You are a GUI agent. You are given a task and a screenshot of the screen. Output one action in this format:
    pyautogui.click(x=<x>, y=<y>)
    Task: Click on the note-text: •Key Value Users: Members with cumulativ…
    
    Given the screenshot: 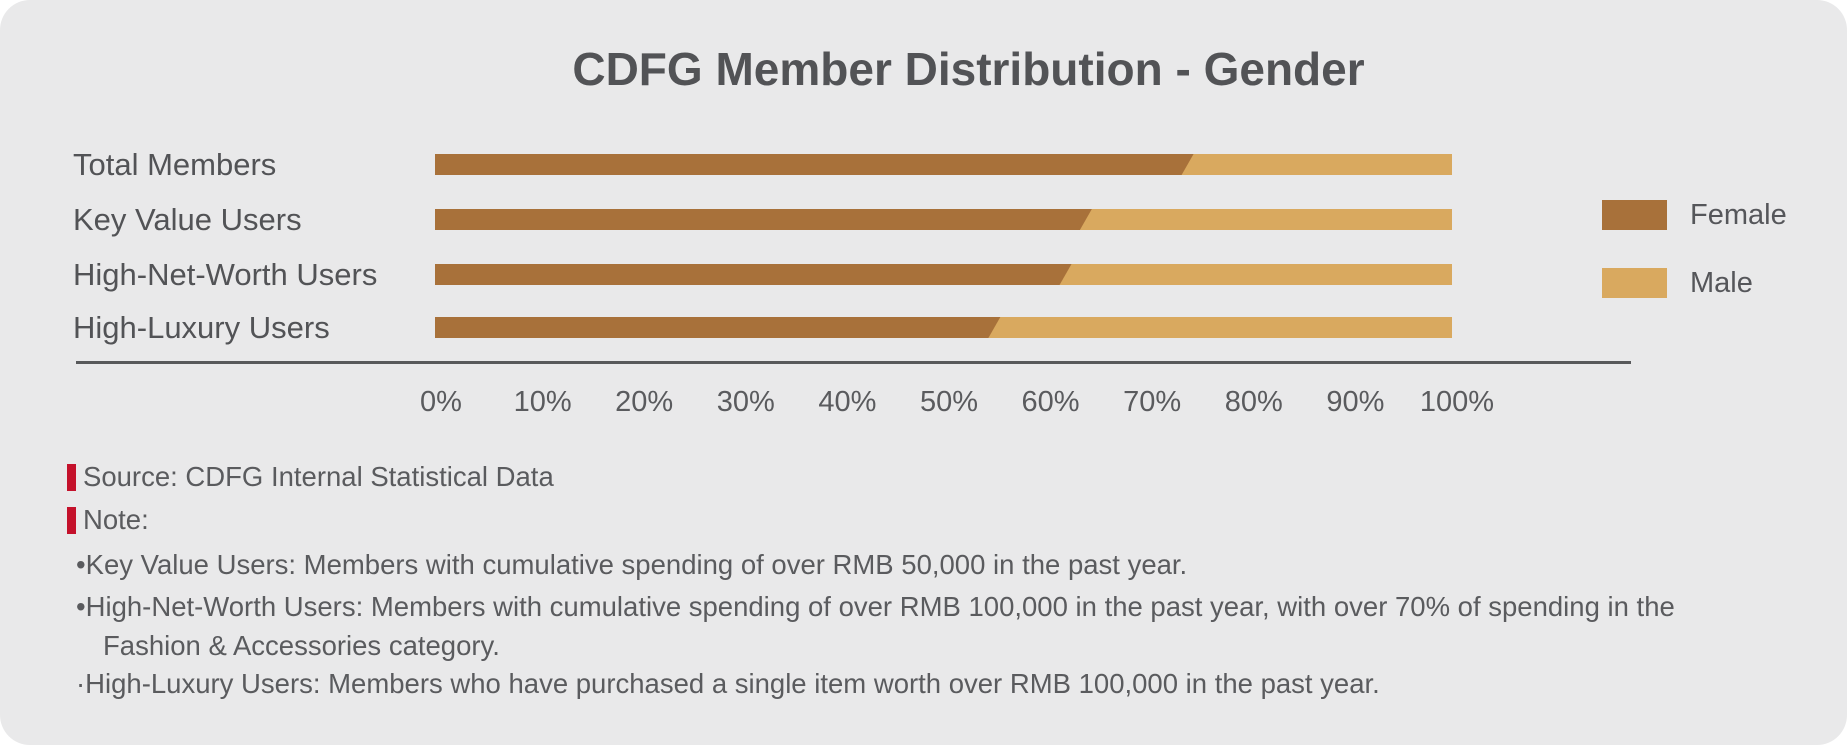 What is the action you would take?
    pyautogui.click(x=632, y=564)
    